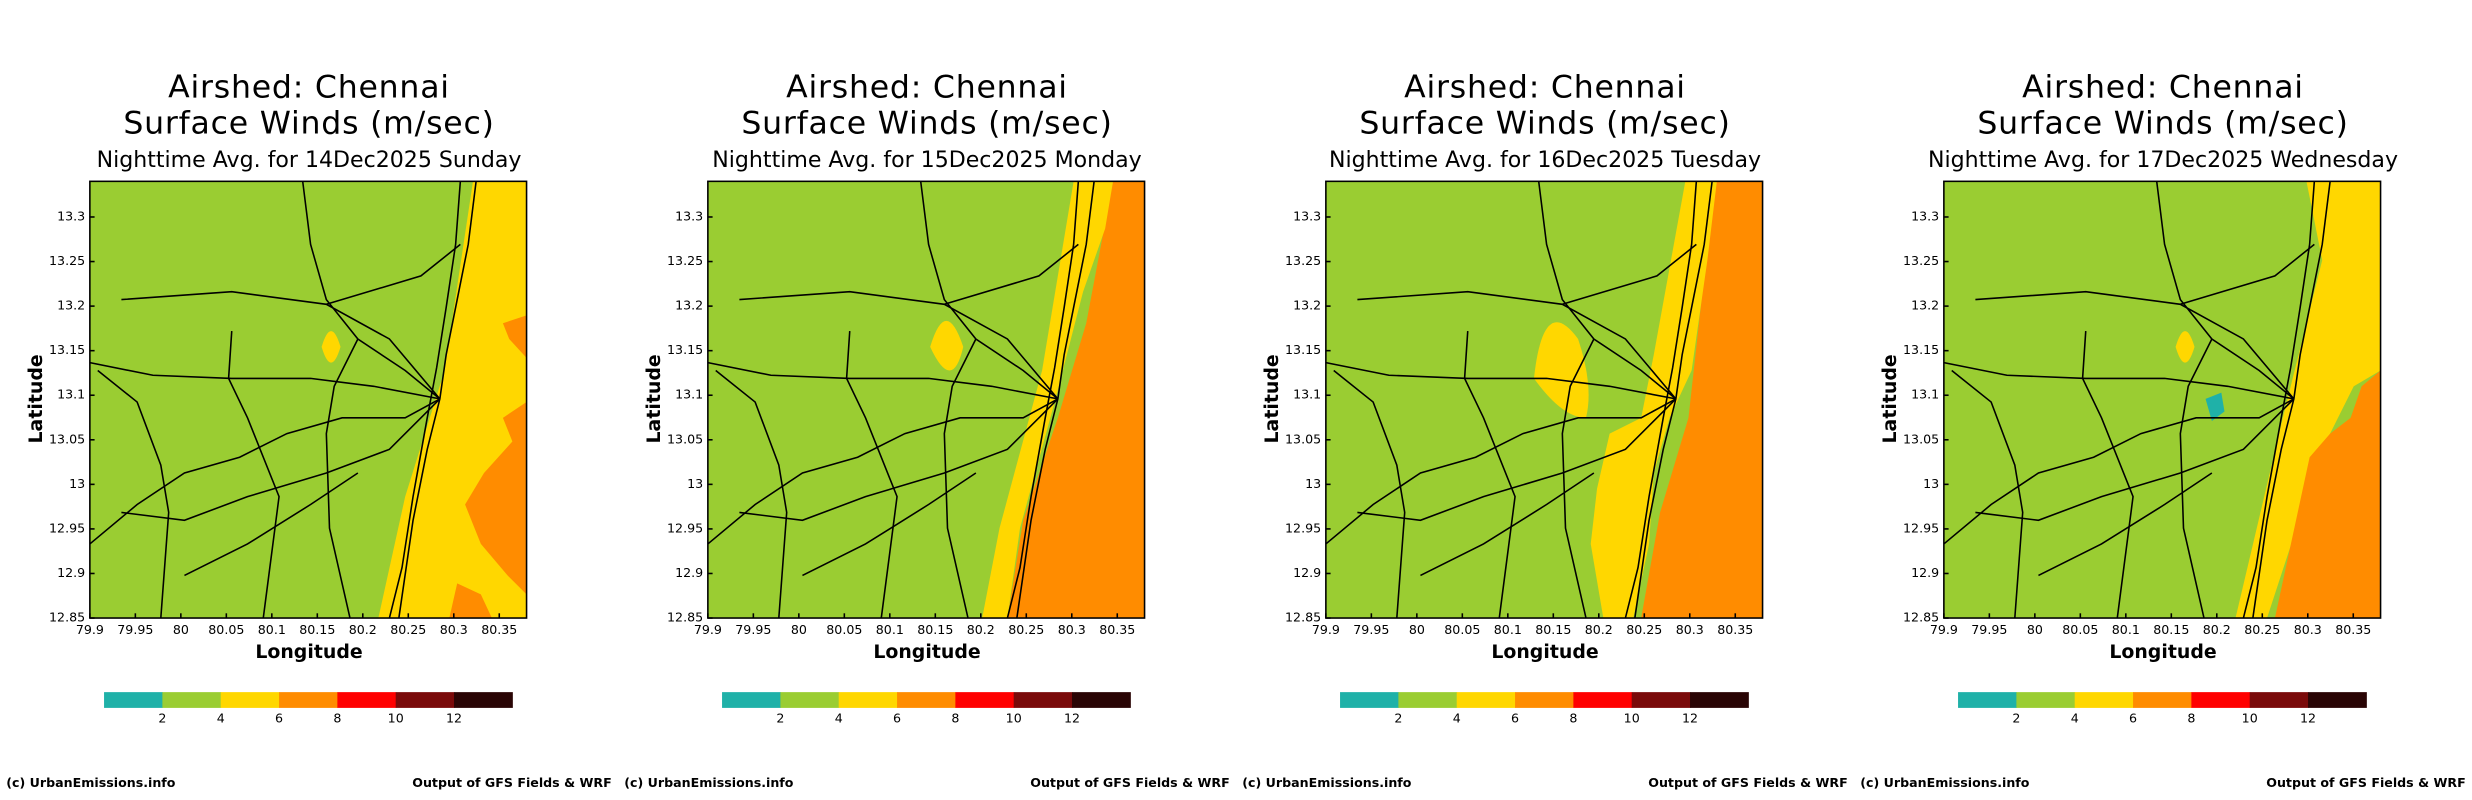 The image size is (2472, 800). I want to click on footer-left: (c) UrbanEmissions.info, so click(90, 782).